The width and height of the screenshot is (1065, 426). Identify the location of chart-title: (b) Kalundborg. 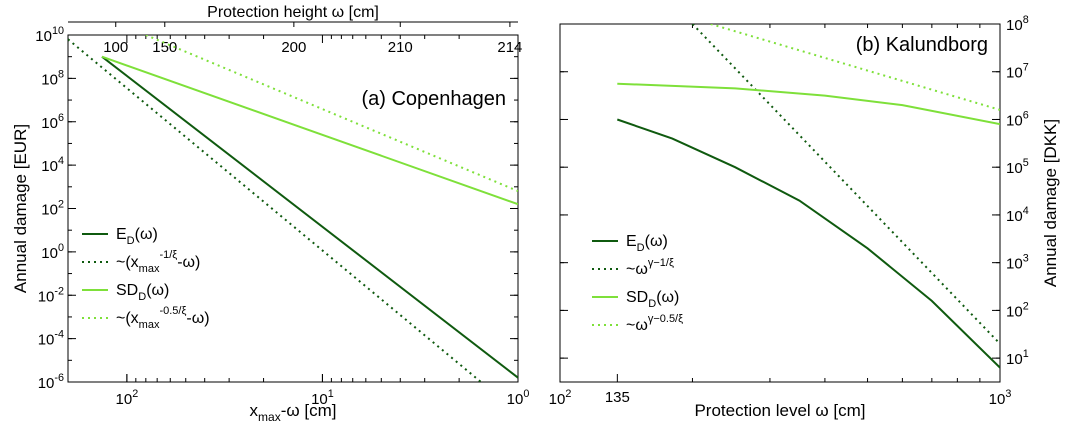
(922, 45).